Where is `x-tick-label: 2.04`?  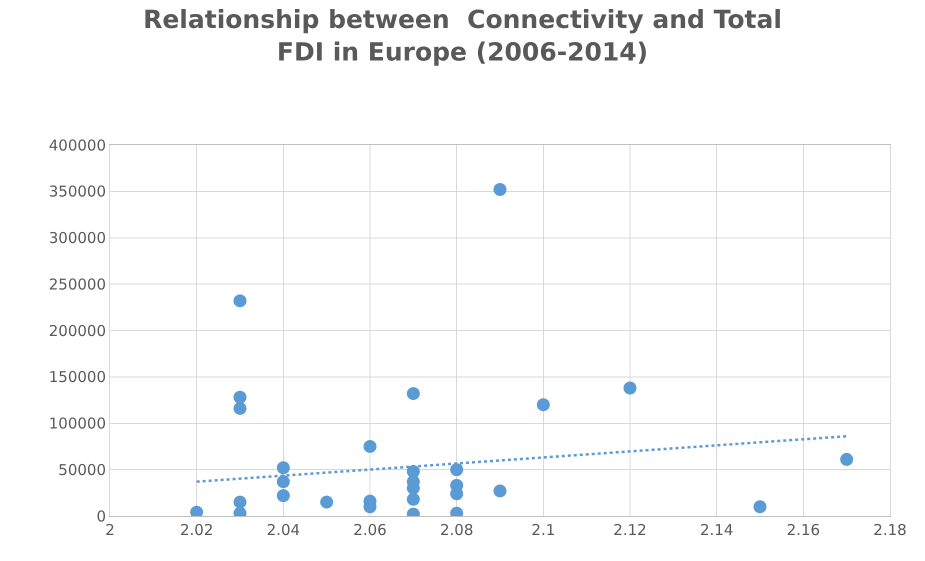
x-tick-label: 2.04 is located at coordinates (283, 530).